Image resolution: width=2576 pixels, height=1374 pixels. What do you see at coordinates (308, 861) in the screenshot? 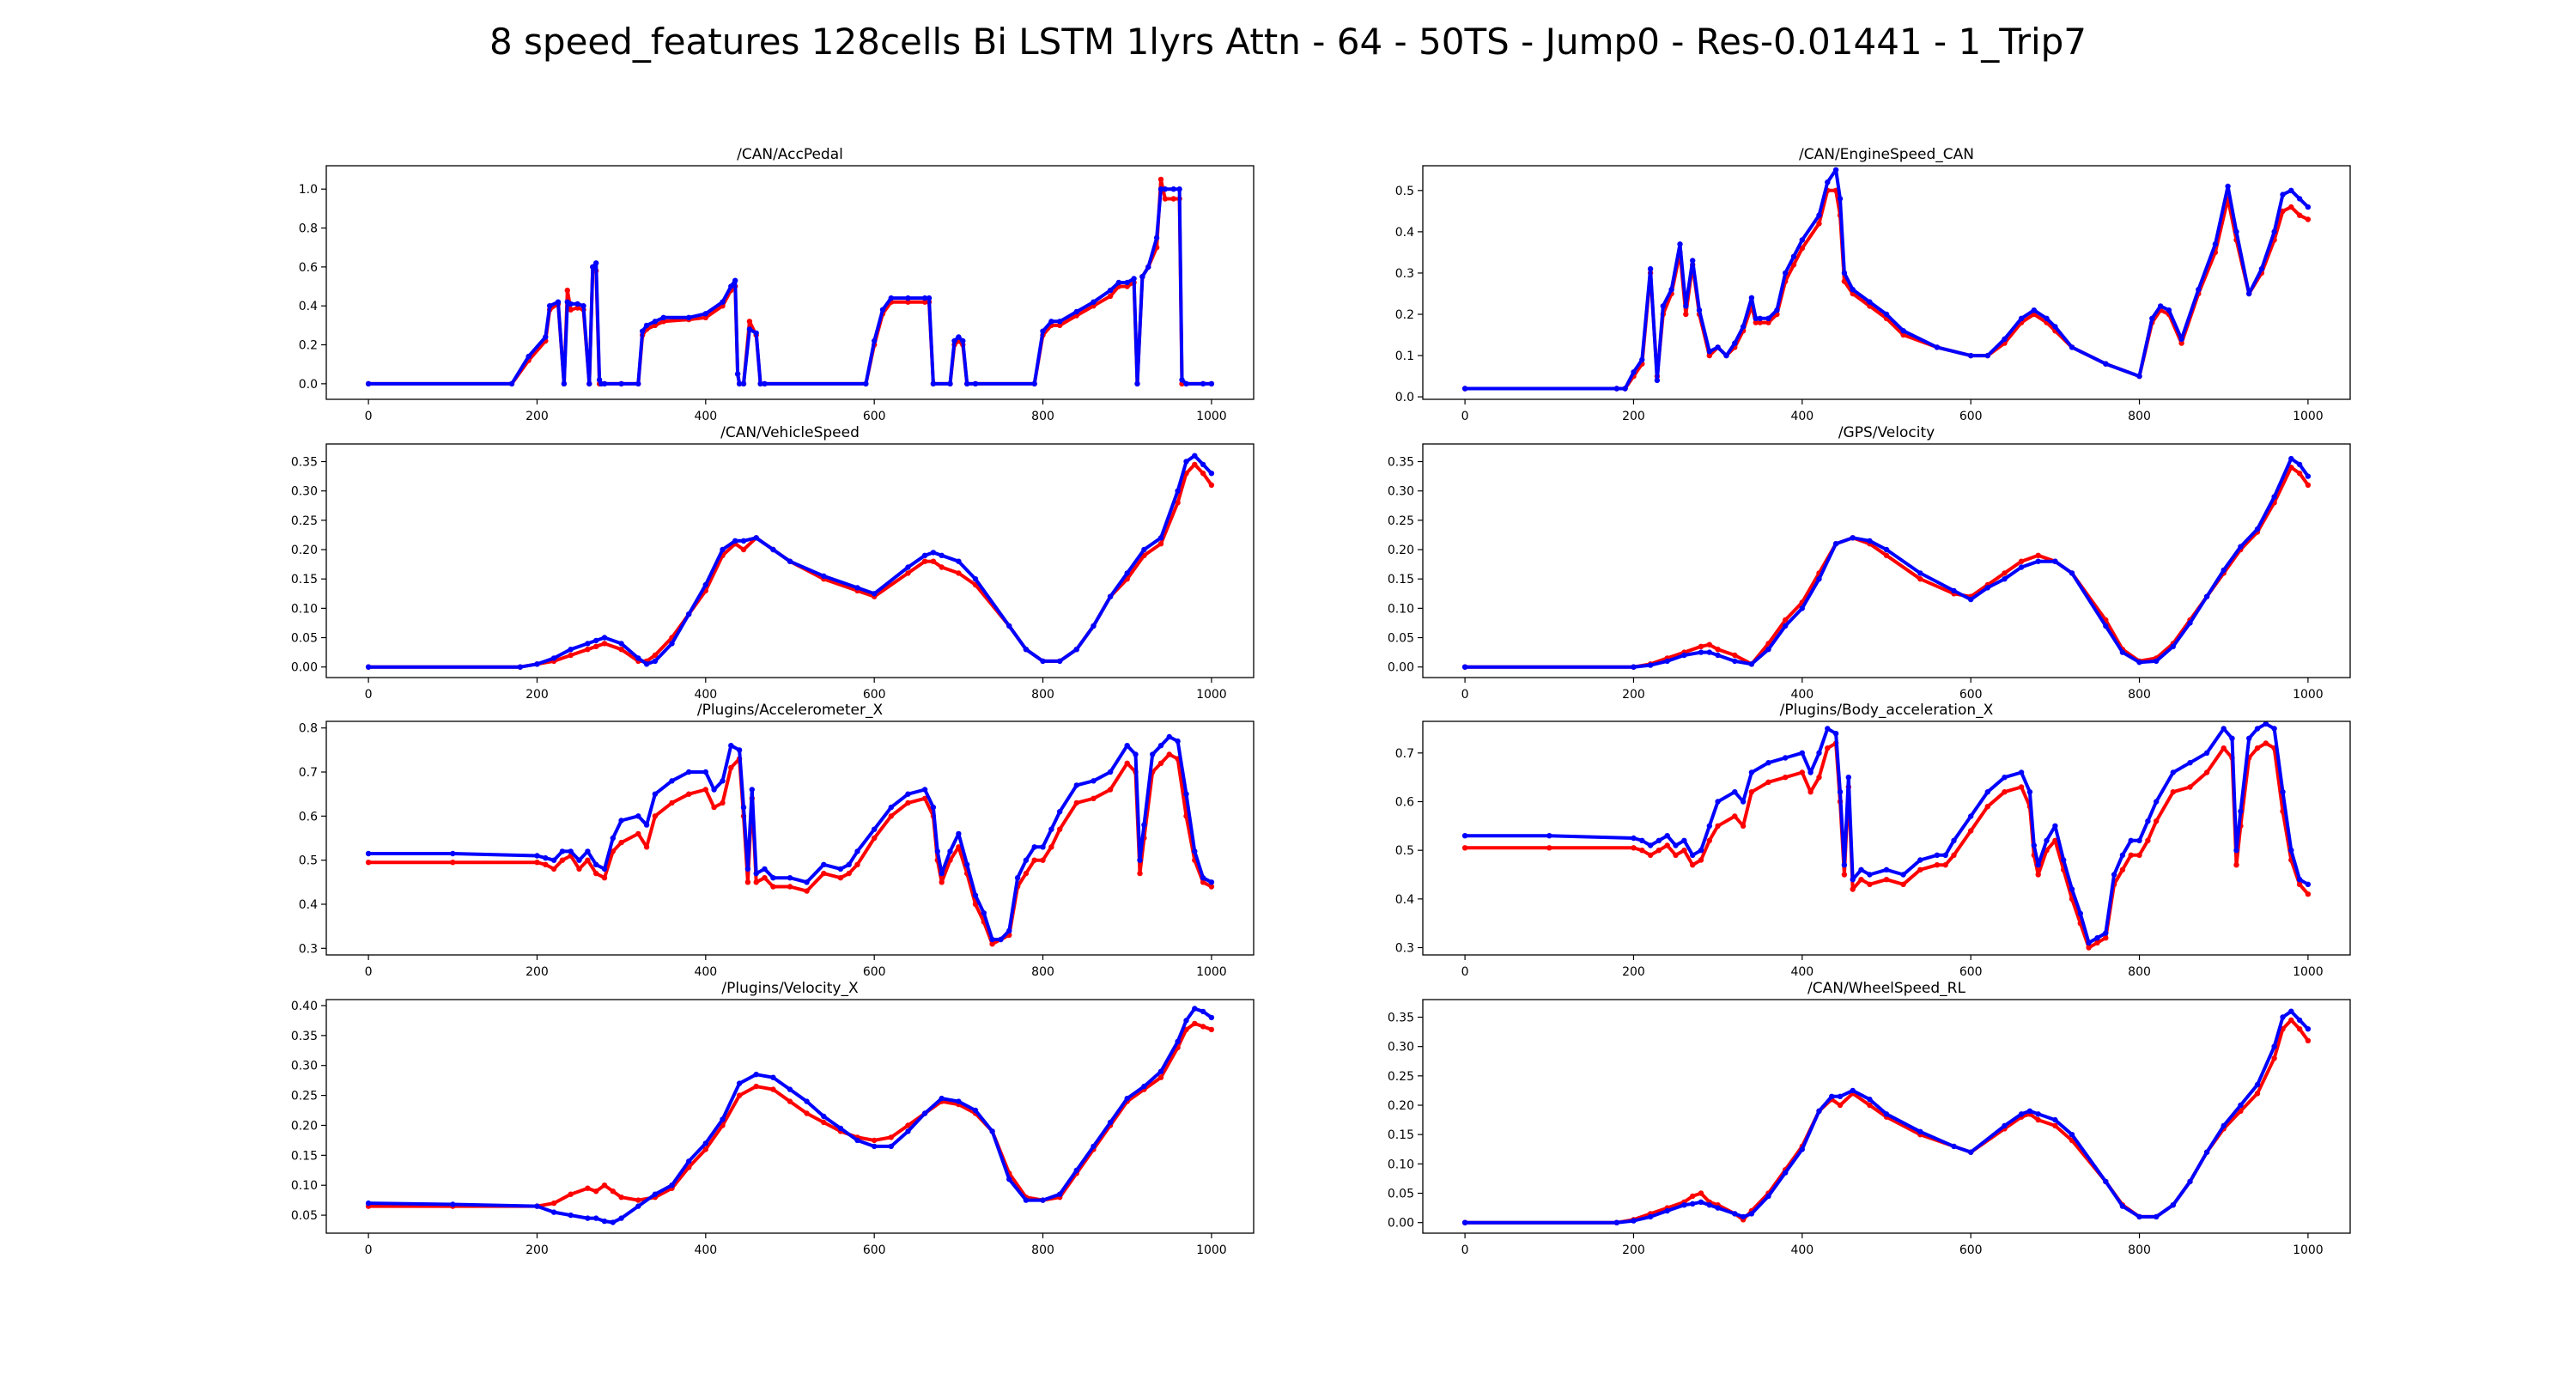
I see `y-tick-label: 0.5` at bounding box center [308, 861].